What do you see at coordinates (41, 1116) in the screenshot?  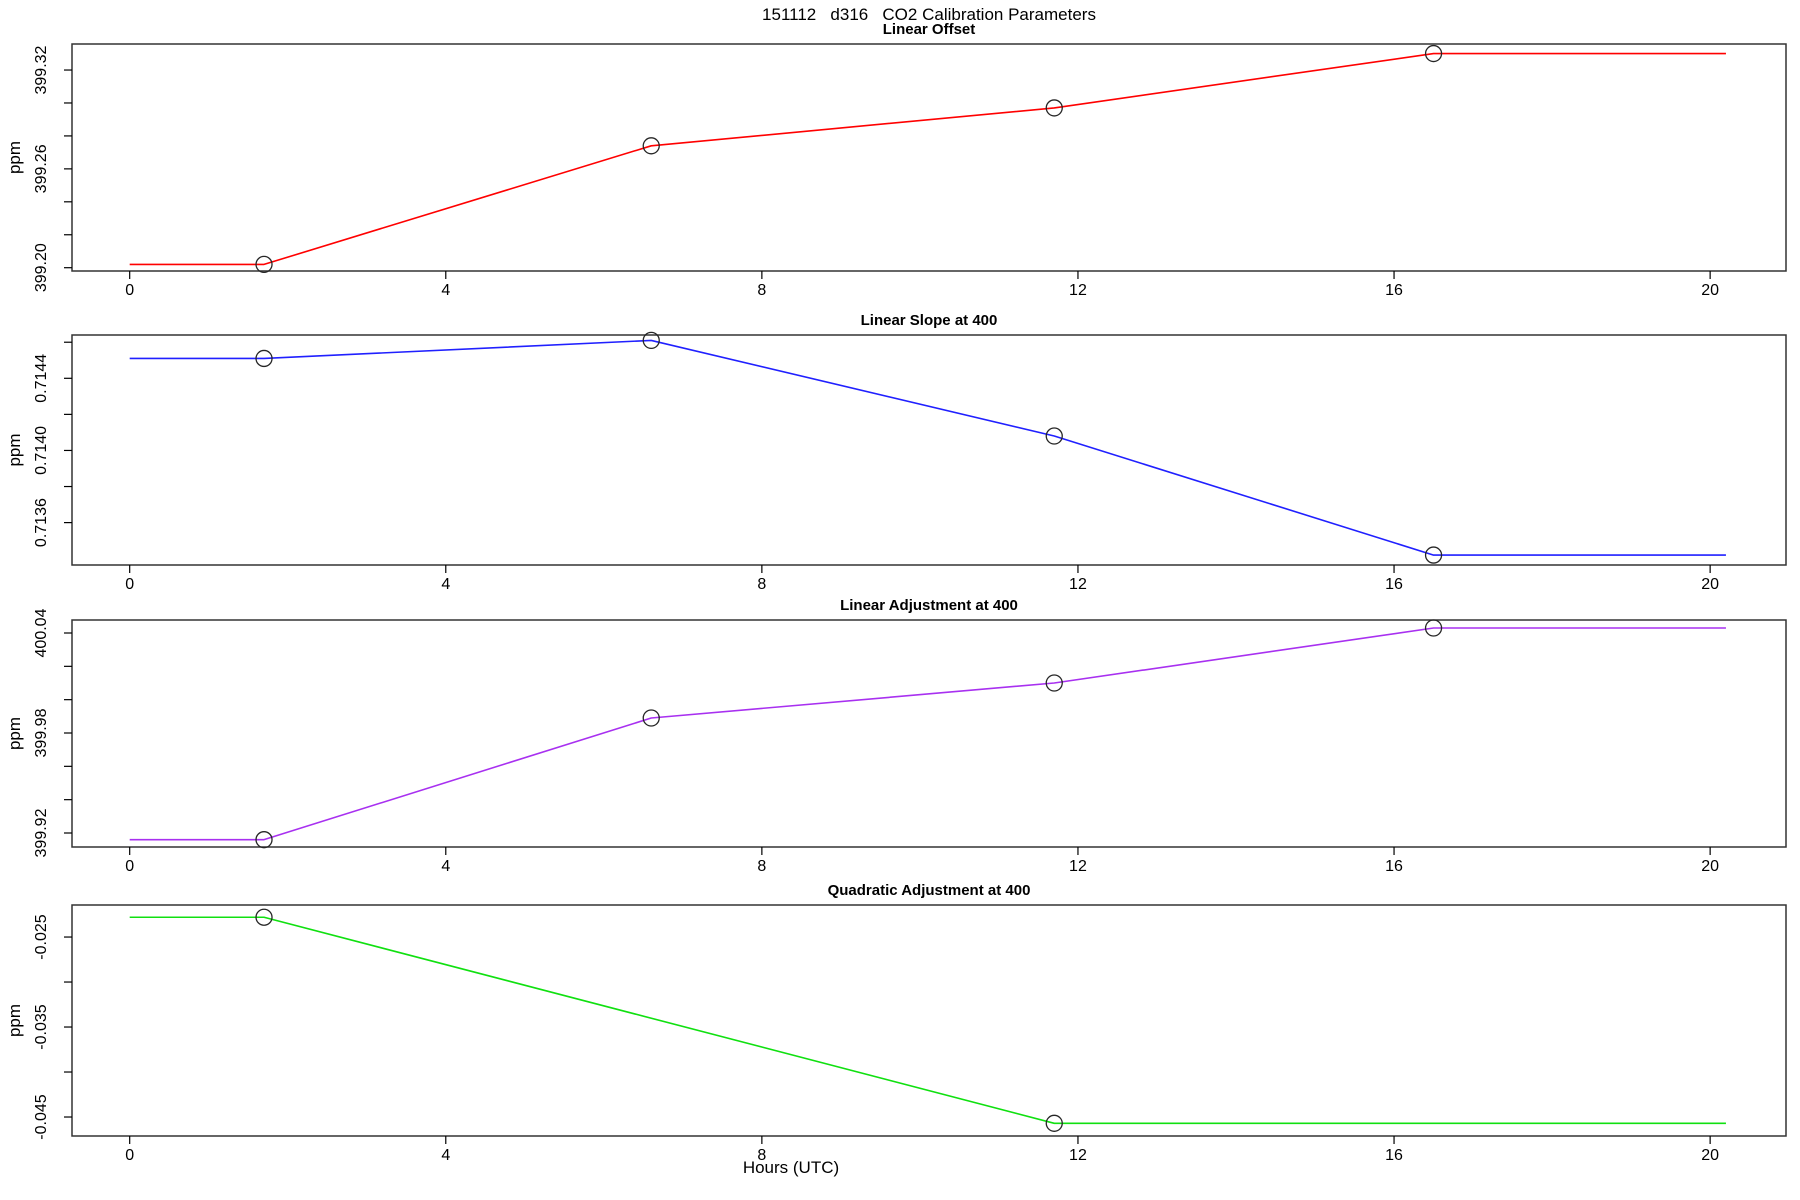 I see `y-tick-label: -0.045` at bounding box center [41, 1116].